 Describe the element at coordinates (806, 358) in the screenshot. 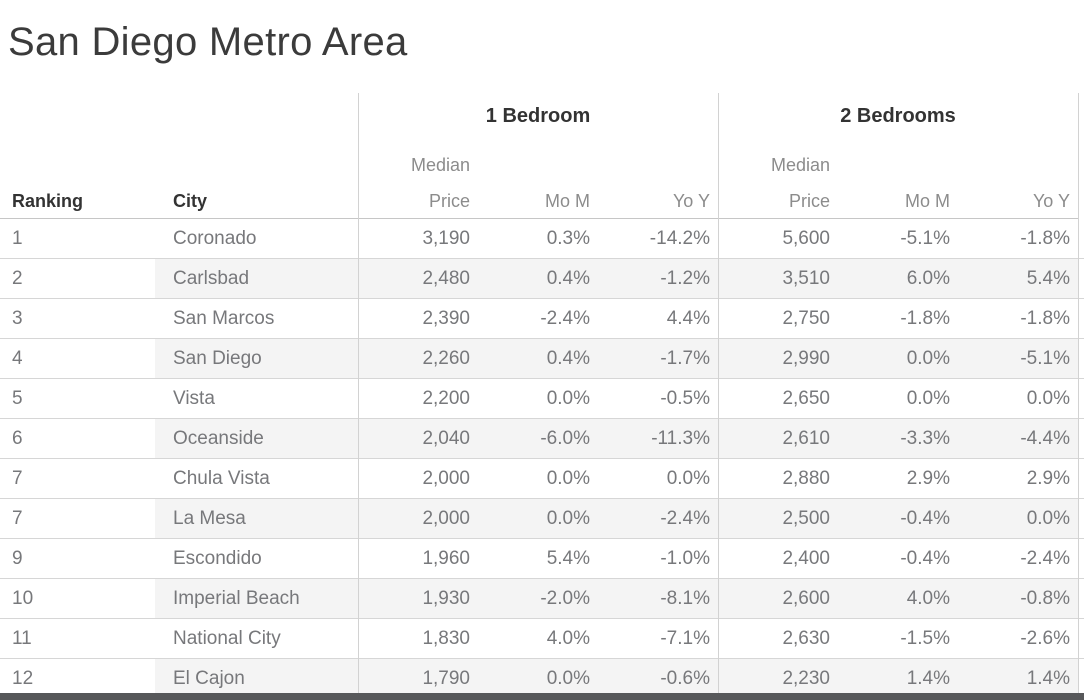

I see `two_bedrooms-median_price-cell: 2,990` at that location.